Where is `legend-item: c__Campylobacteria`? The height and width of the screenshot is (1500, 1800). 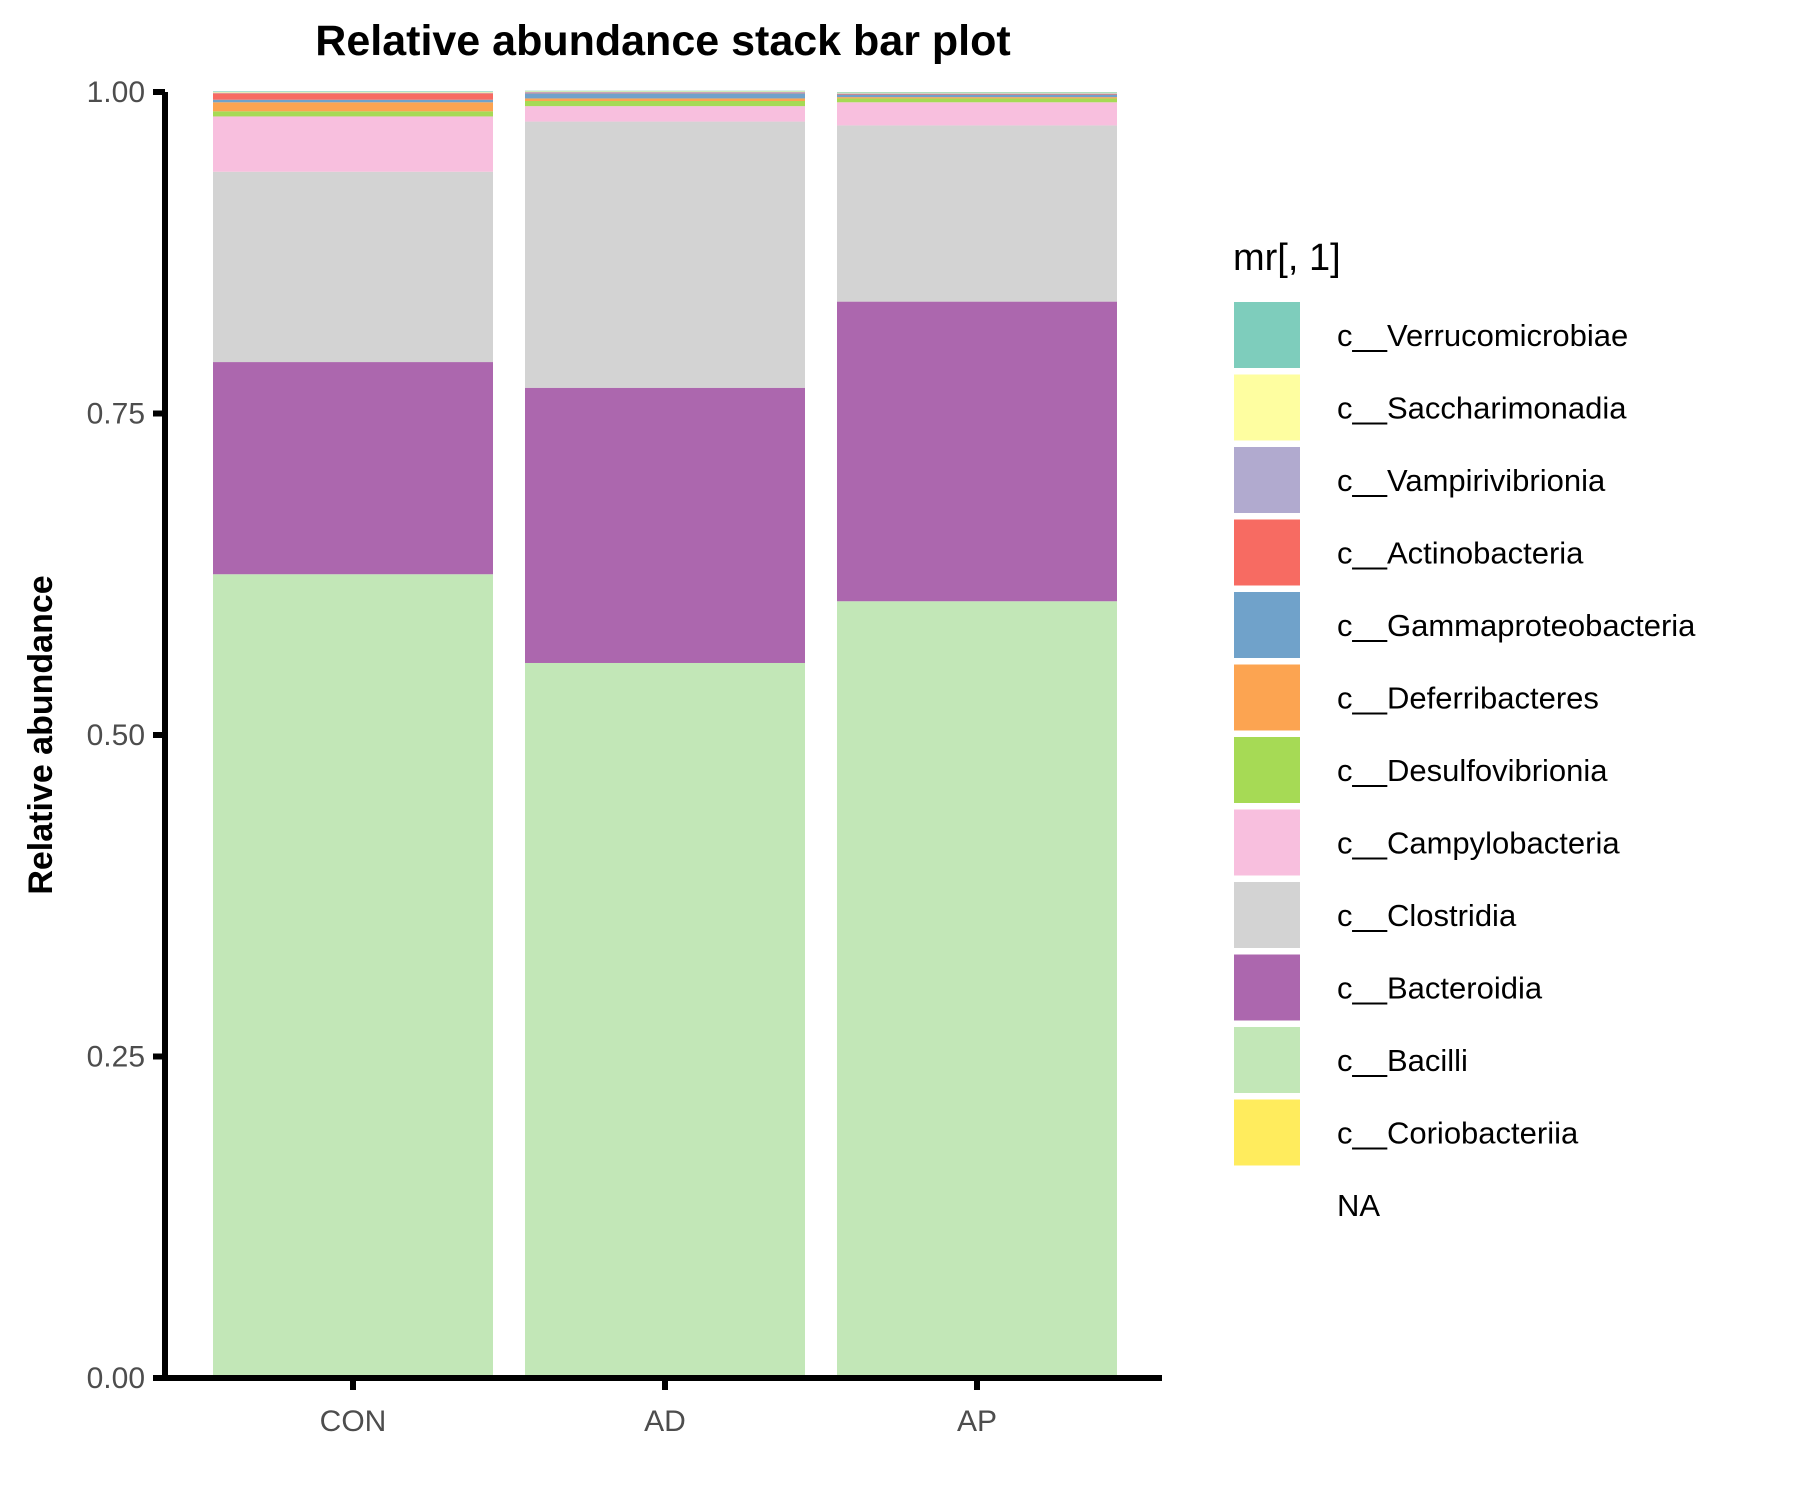
legend-item: c__Campylobacteria is located at coordinates (1427, 842).